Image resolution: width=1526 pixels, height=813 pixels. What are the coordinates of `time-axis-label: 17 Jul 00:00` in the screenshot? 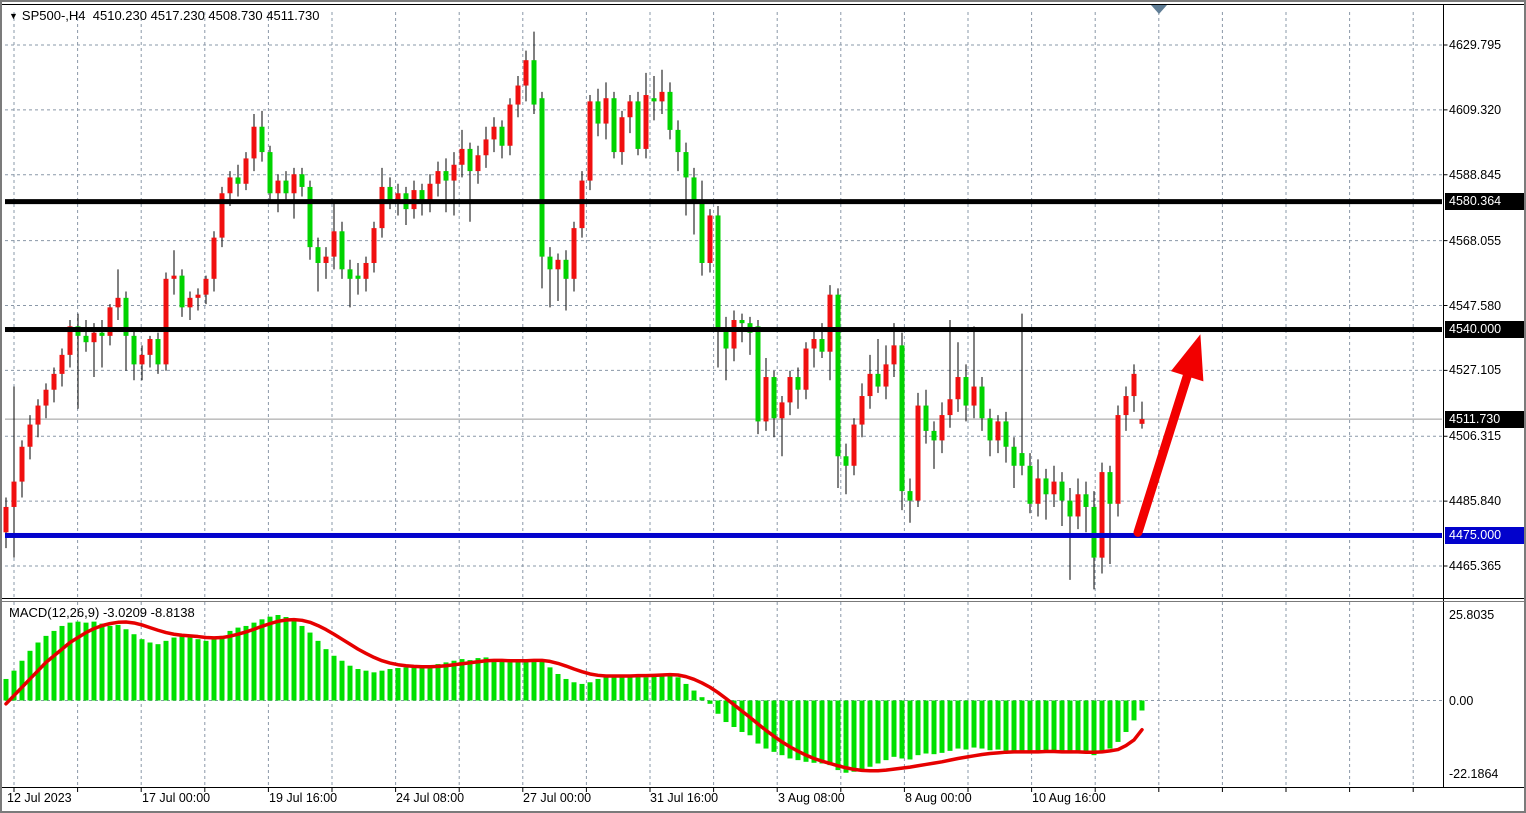 It's located at (176, 798).